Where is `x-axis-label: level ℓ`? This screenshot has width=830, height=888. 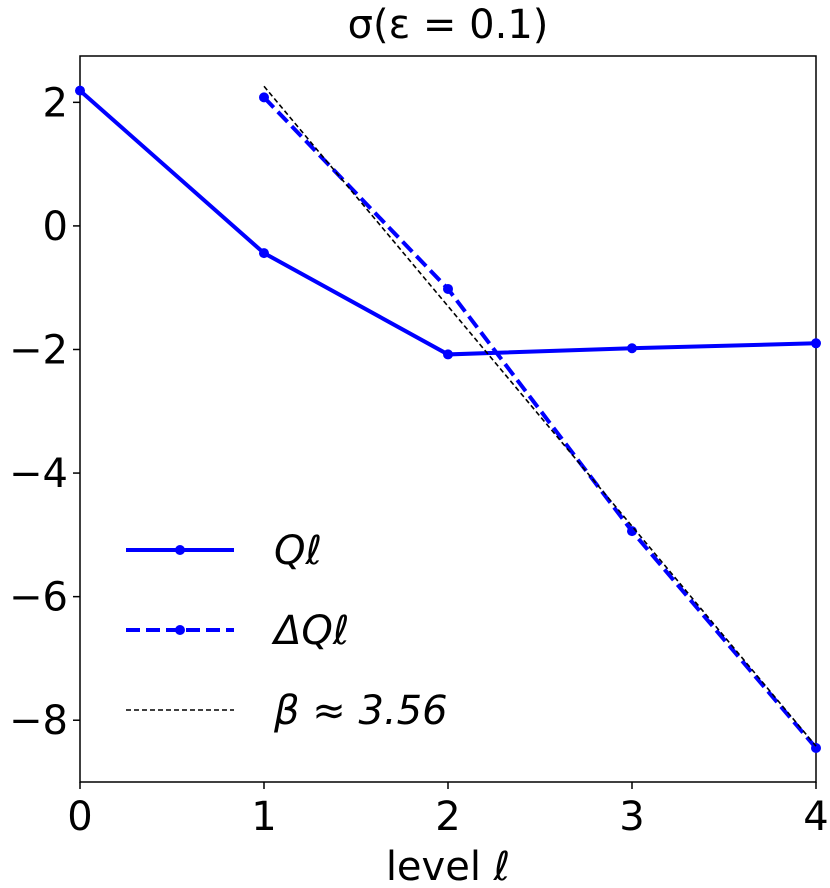 x-axis-label: level ℓ is located at coordinates (448, 866).